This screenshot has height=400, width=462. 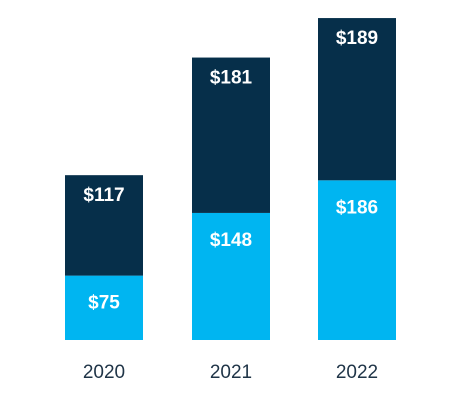 What do you see at coordinates (231, 240) in the screenshot?
I see `data-label-2021-series1: $148` at bounding box center [231, 240].